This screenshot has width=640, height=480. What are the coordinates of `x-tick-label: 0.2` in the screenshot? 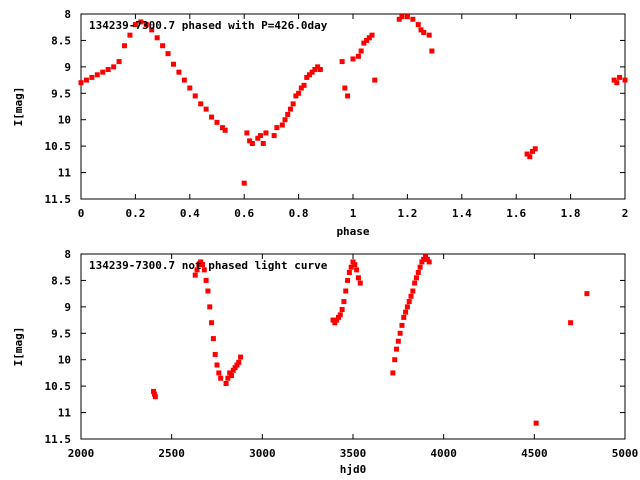 It's located at (135, 213).